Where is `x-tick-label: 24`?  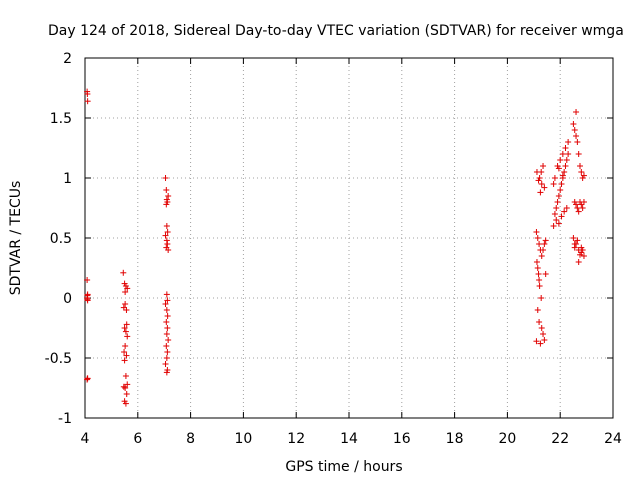
x-tick-label: 24 is located at coordinates (613, 439).